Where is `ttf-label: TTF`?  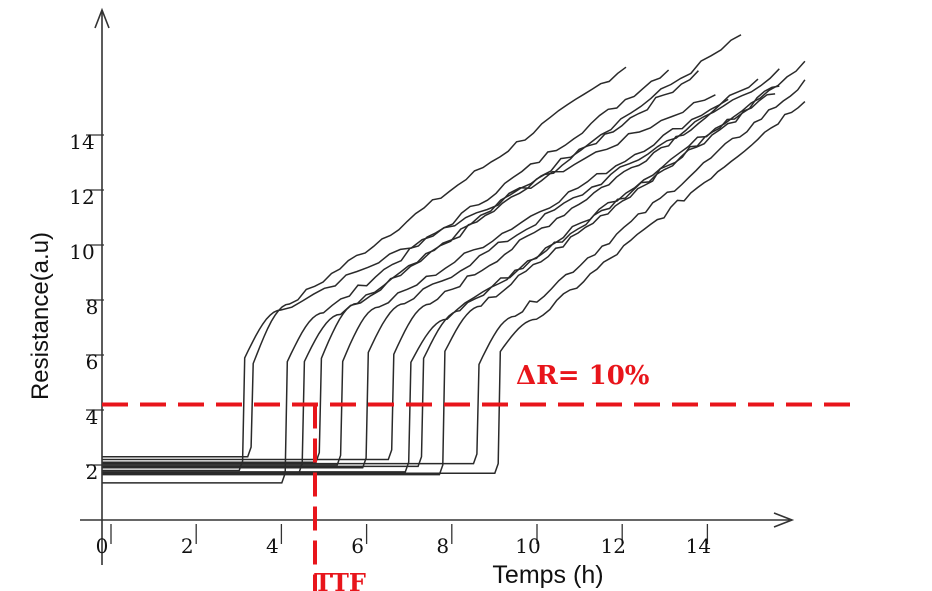 ttf-label: TTF is located at coordinates (340, 579).